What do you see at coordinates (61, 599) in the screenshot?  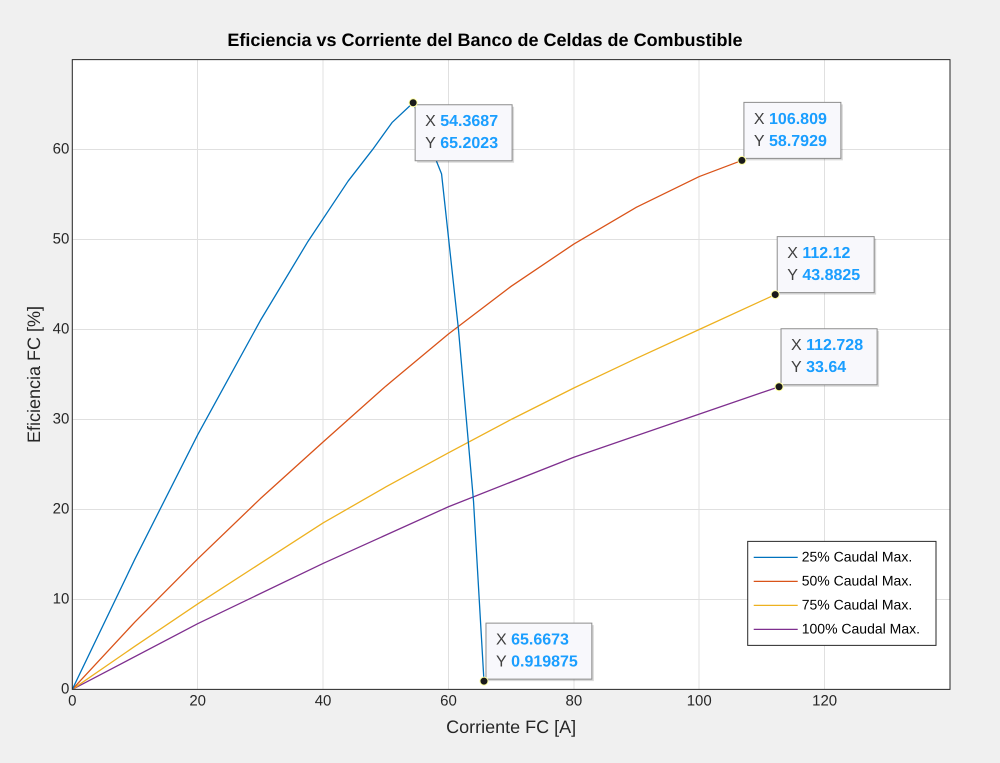 I see `y-tick-label: 10` at bounding box center [61, 599].